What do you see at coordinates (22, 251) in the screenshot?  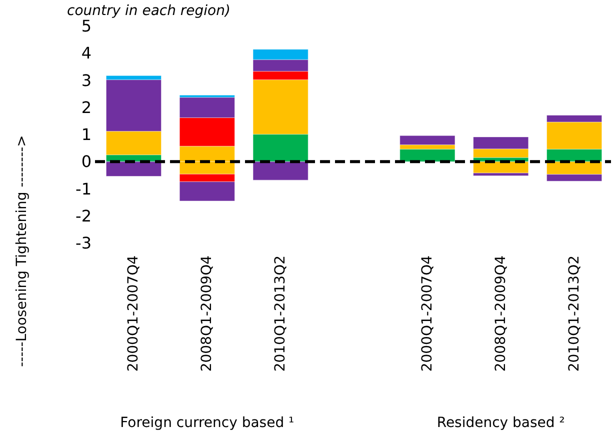 I see `y-axis-title: -----Loosening Tightening -------->` at bounding box center [22, 251].